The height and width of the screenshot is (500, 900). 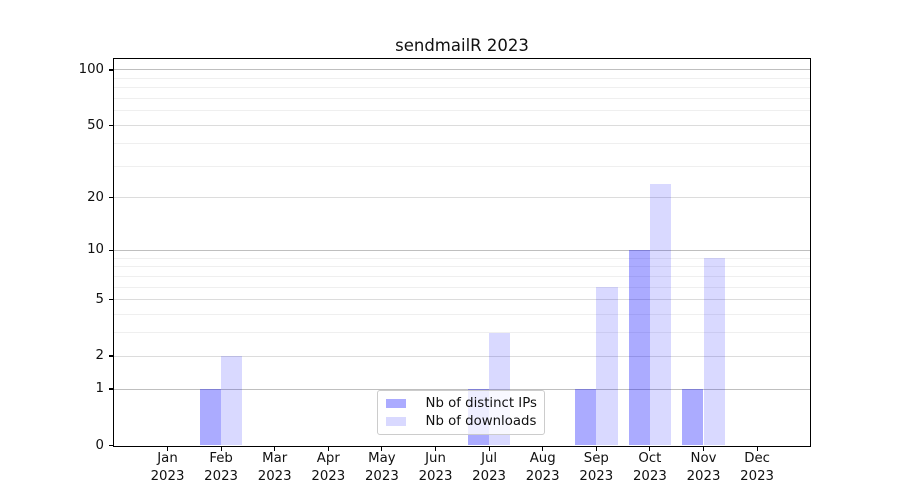 I want to click on legend-item-downloads: Nb of downloads, so click(x=461, y=421).